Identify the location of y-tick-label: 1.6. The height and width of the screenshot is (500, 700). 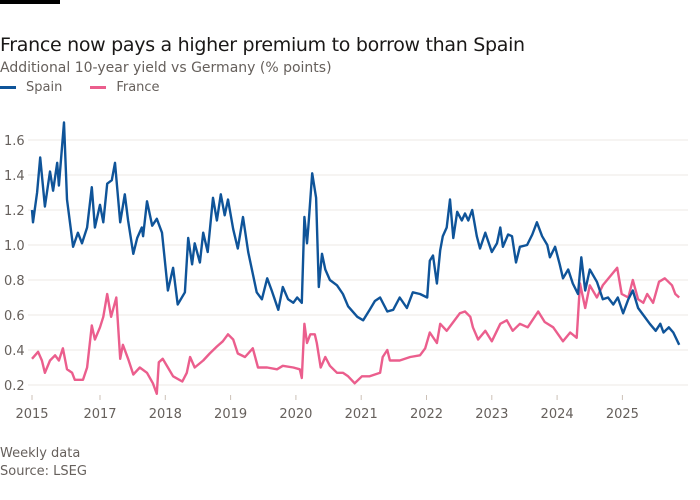
(14, 141).